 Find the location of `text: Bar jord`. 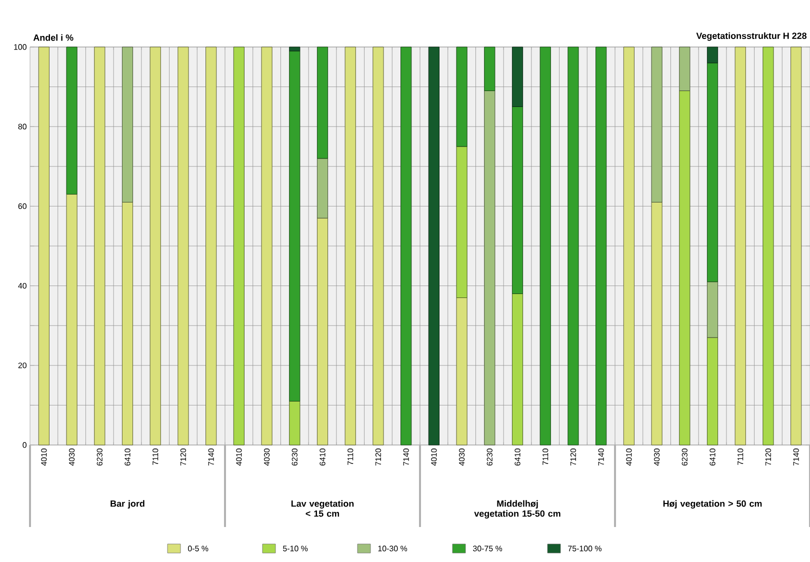

text: Bar jord is located at coordinates (127, 504).